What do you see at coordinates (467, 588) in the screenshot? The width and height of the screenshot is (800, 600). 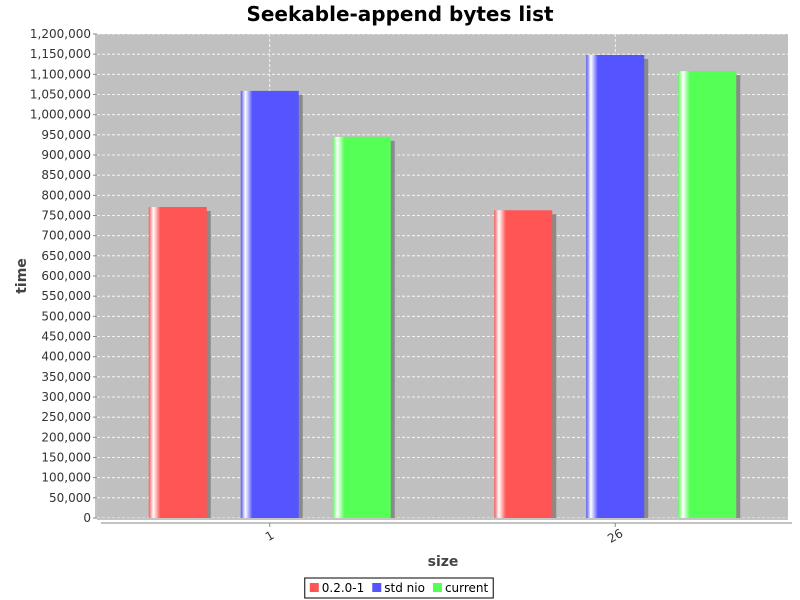 I see `legend-item-label: current` at bounding box center [467, 588].